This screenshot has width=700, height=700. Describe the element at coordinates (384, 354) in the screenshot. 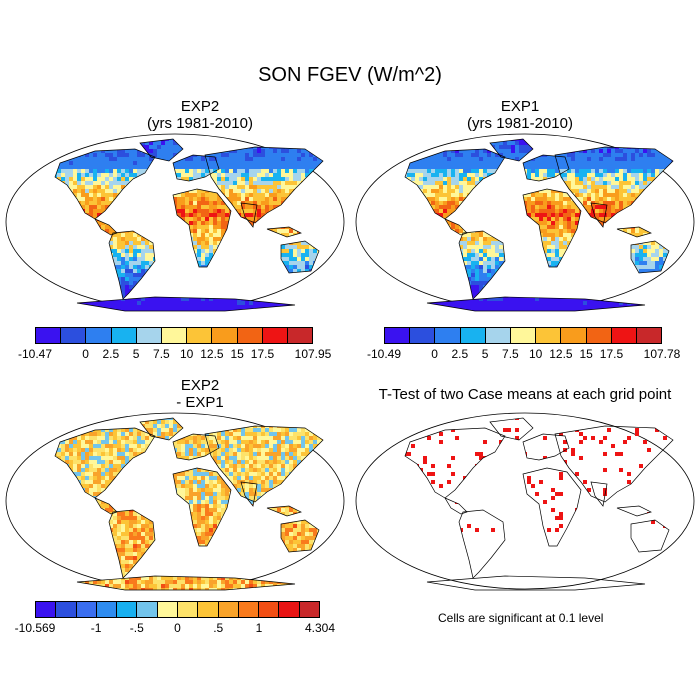

I see `colorbar-label: -10.49` at that location.